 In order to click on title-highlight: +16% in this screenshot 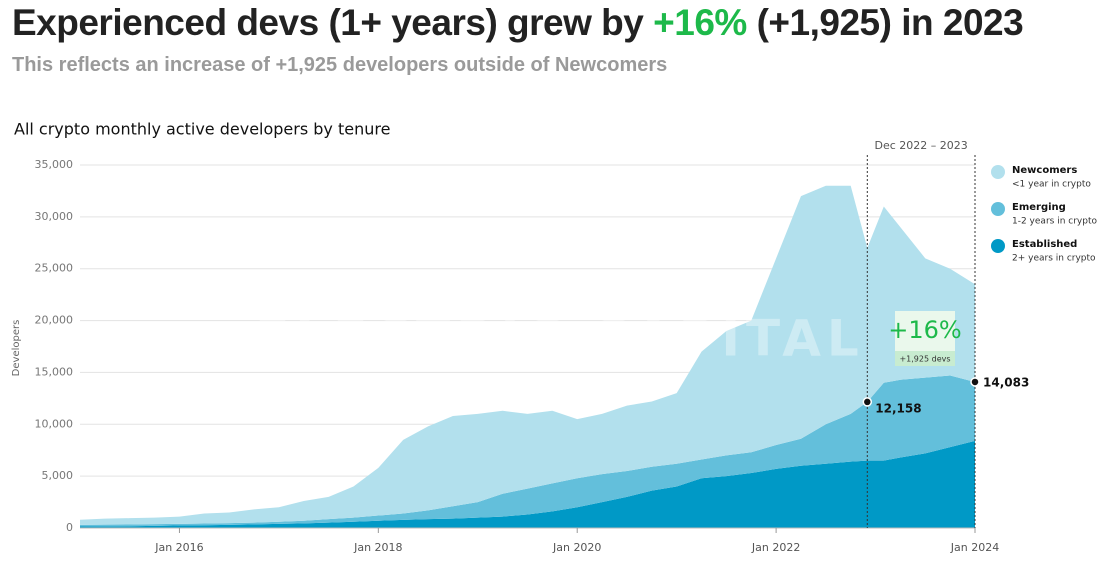, I will do `click(700, 22)`.